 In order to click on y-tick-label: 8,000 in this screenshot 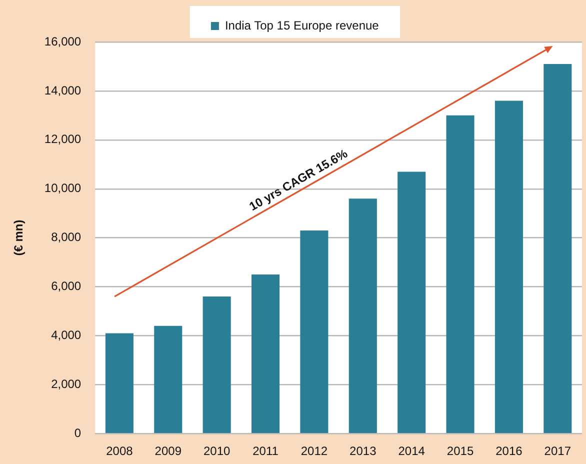, I will do `click(66, 237)`.